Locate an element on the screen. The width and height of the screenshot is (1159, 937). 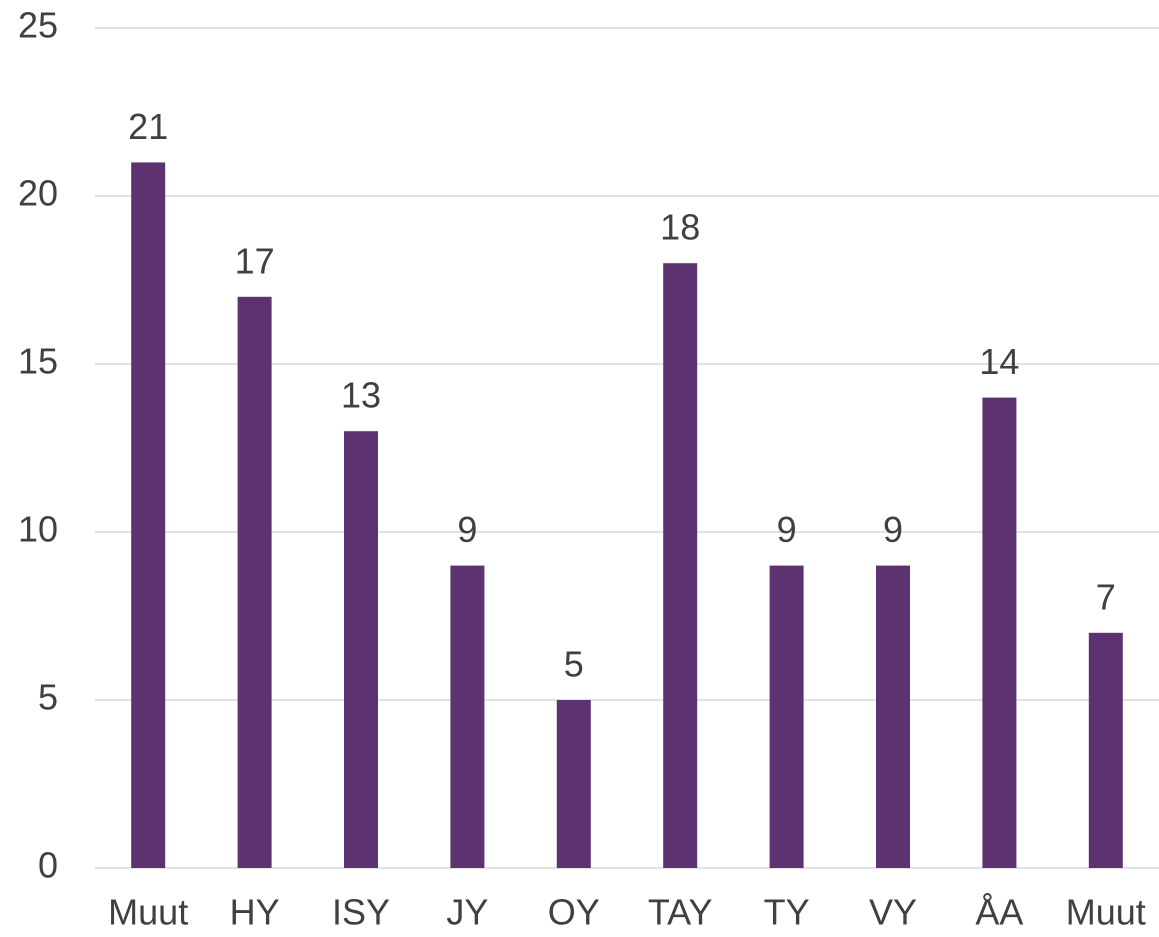
value-label: 13 is located at coordinates (361, 395).